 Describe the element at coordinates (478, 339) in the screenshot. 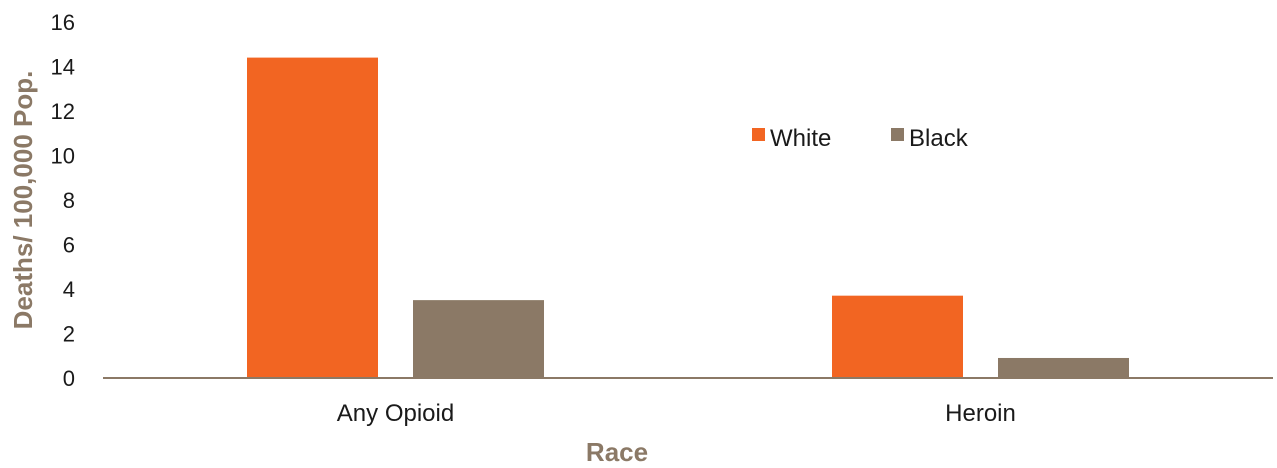

I see `bar-black-any-opioid` at that location.